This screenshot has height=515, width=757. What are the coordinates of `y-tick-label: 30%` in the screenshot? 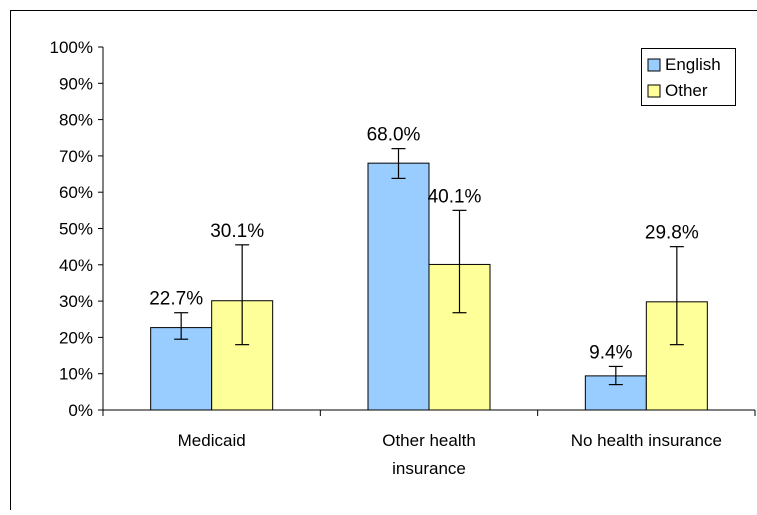 It's located at (76, 301).